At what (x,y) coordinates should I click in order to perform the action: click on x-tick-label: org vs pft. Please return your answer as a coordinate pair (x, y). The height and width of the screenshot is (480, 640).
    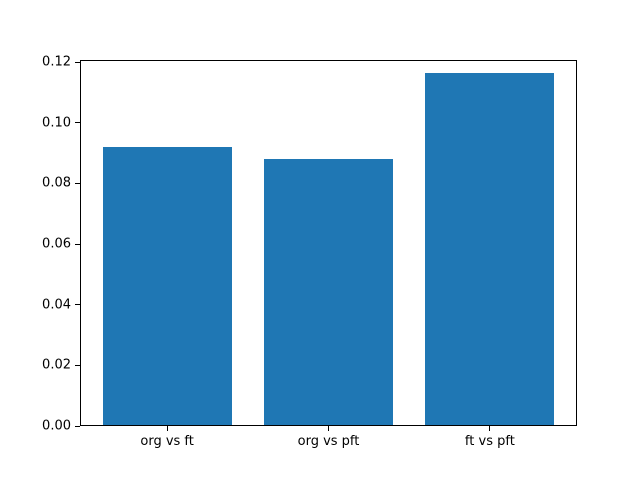
    Looking at the image, I should click on (328, 441).